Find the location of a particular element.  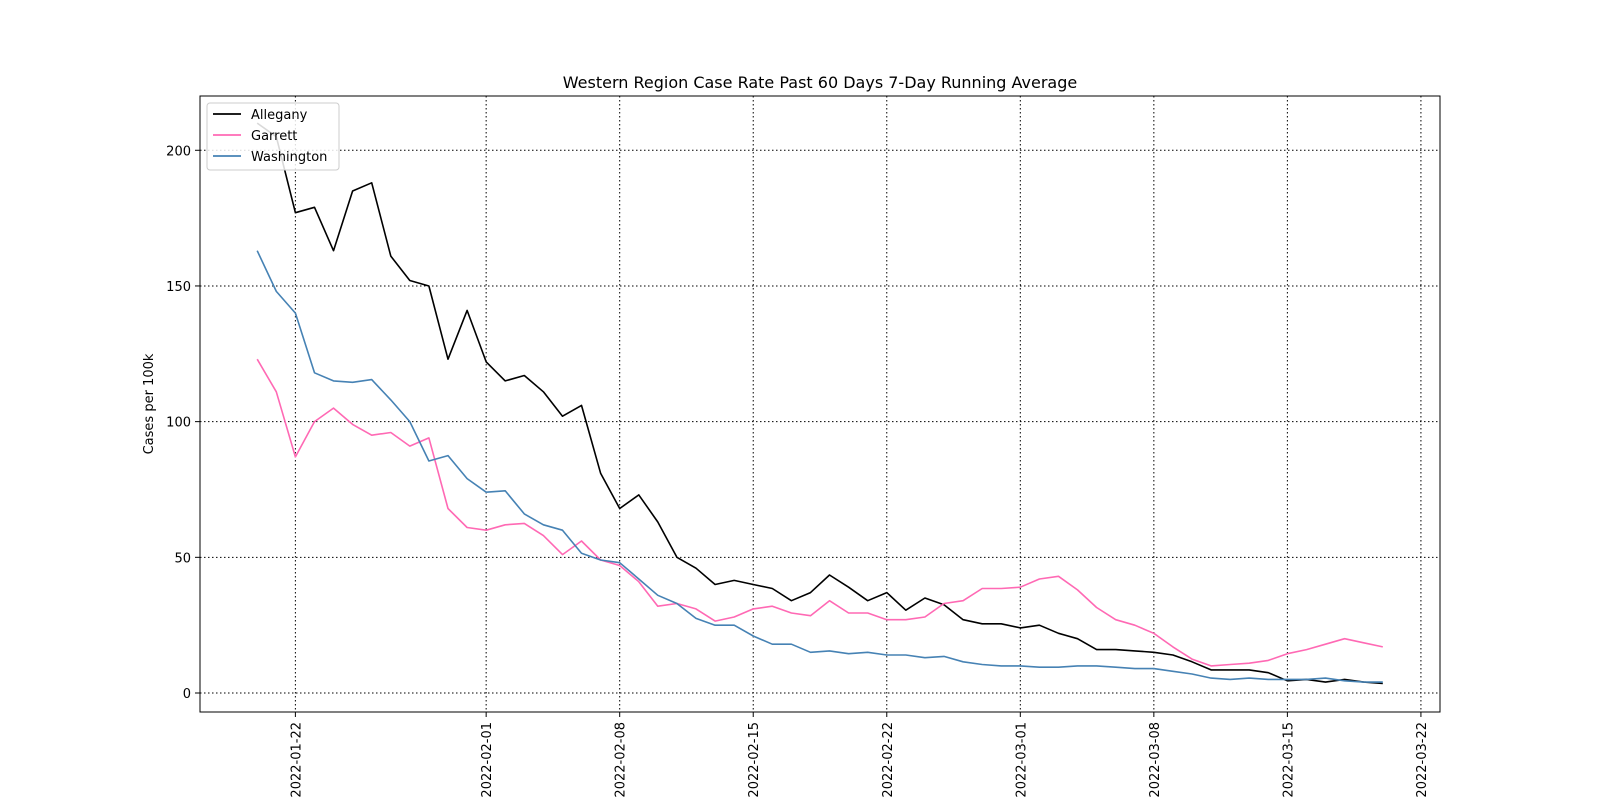

x-tick-label: 2022-01-22 is located at coordinates (296, 760).